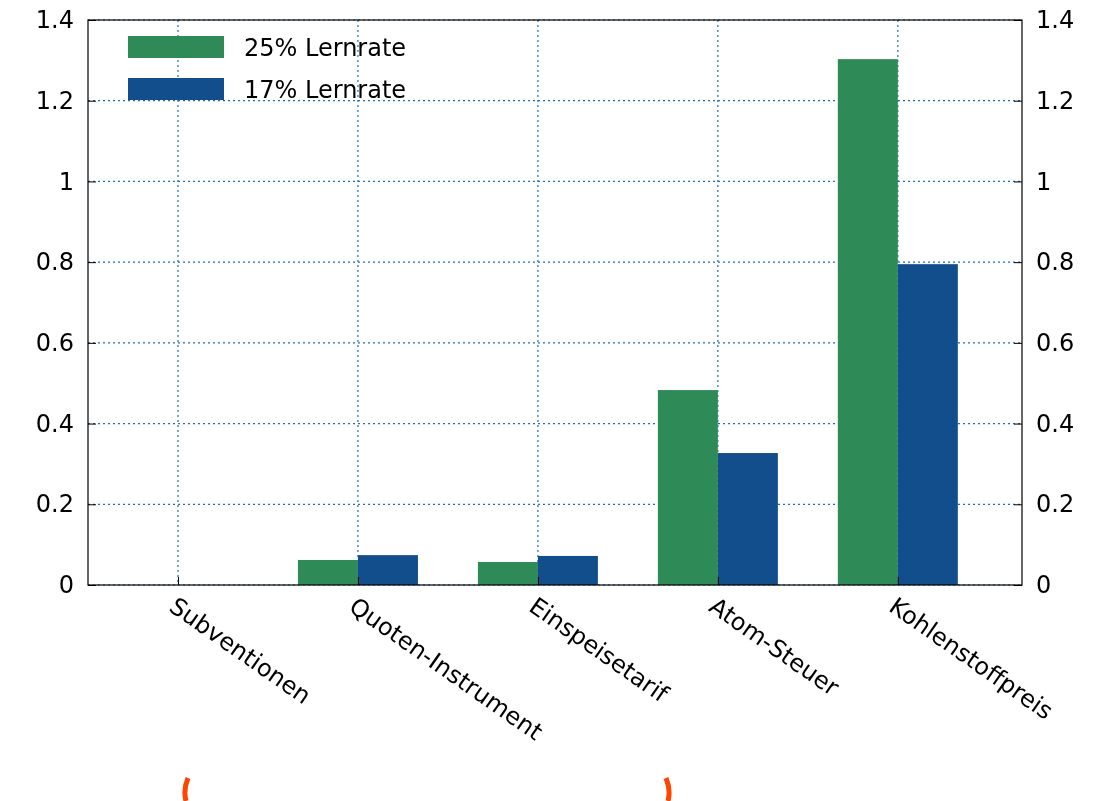  What do you see at coordinates (1055, 504) in the screenshot?
I see `y2-tick-label: 0.2` at bounding box center [1055, 504].